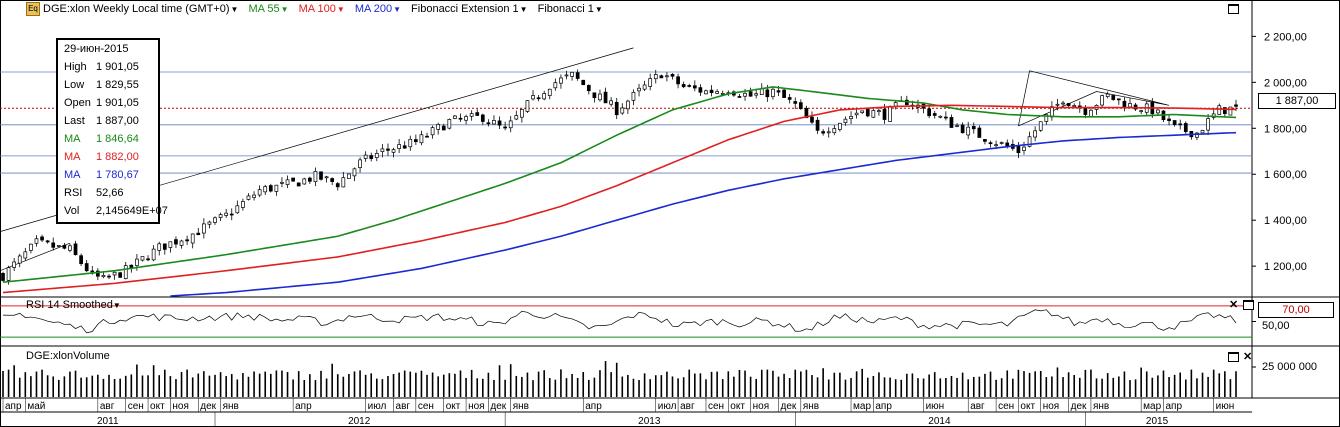 The width and height of the screenshot is (1340, 427). What do you see at coordinates (73, 305) in the screenshot?
I see `rsi-panel-title: RSI 14 Smoothed▼` at bounding box center [73, 305].